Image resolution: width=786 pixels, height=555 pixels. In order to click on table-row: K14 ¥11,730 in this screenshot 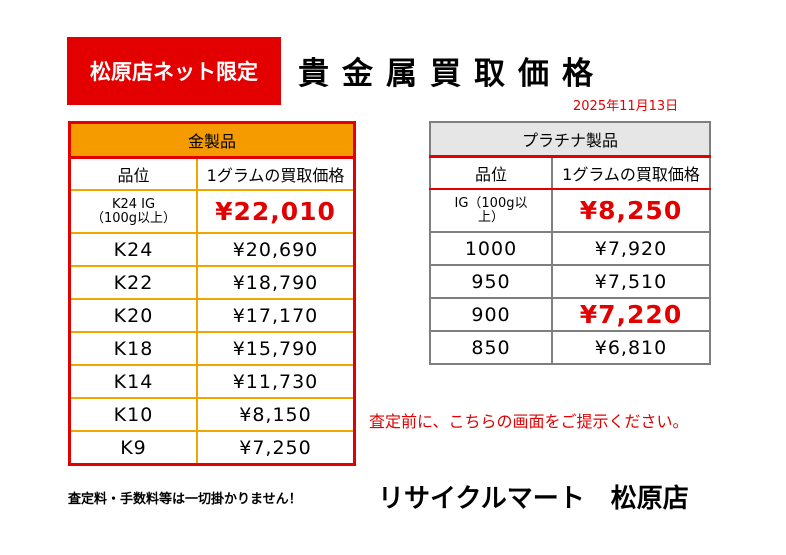, I will do `click(212, 382)`.